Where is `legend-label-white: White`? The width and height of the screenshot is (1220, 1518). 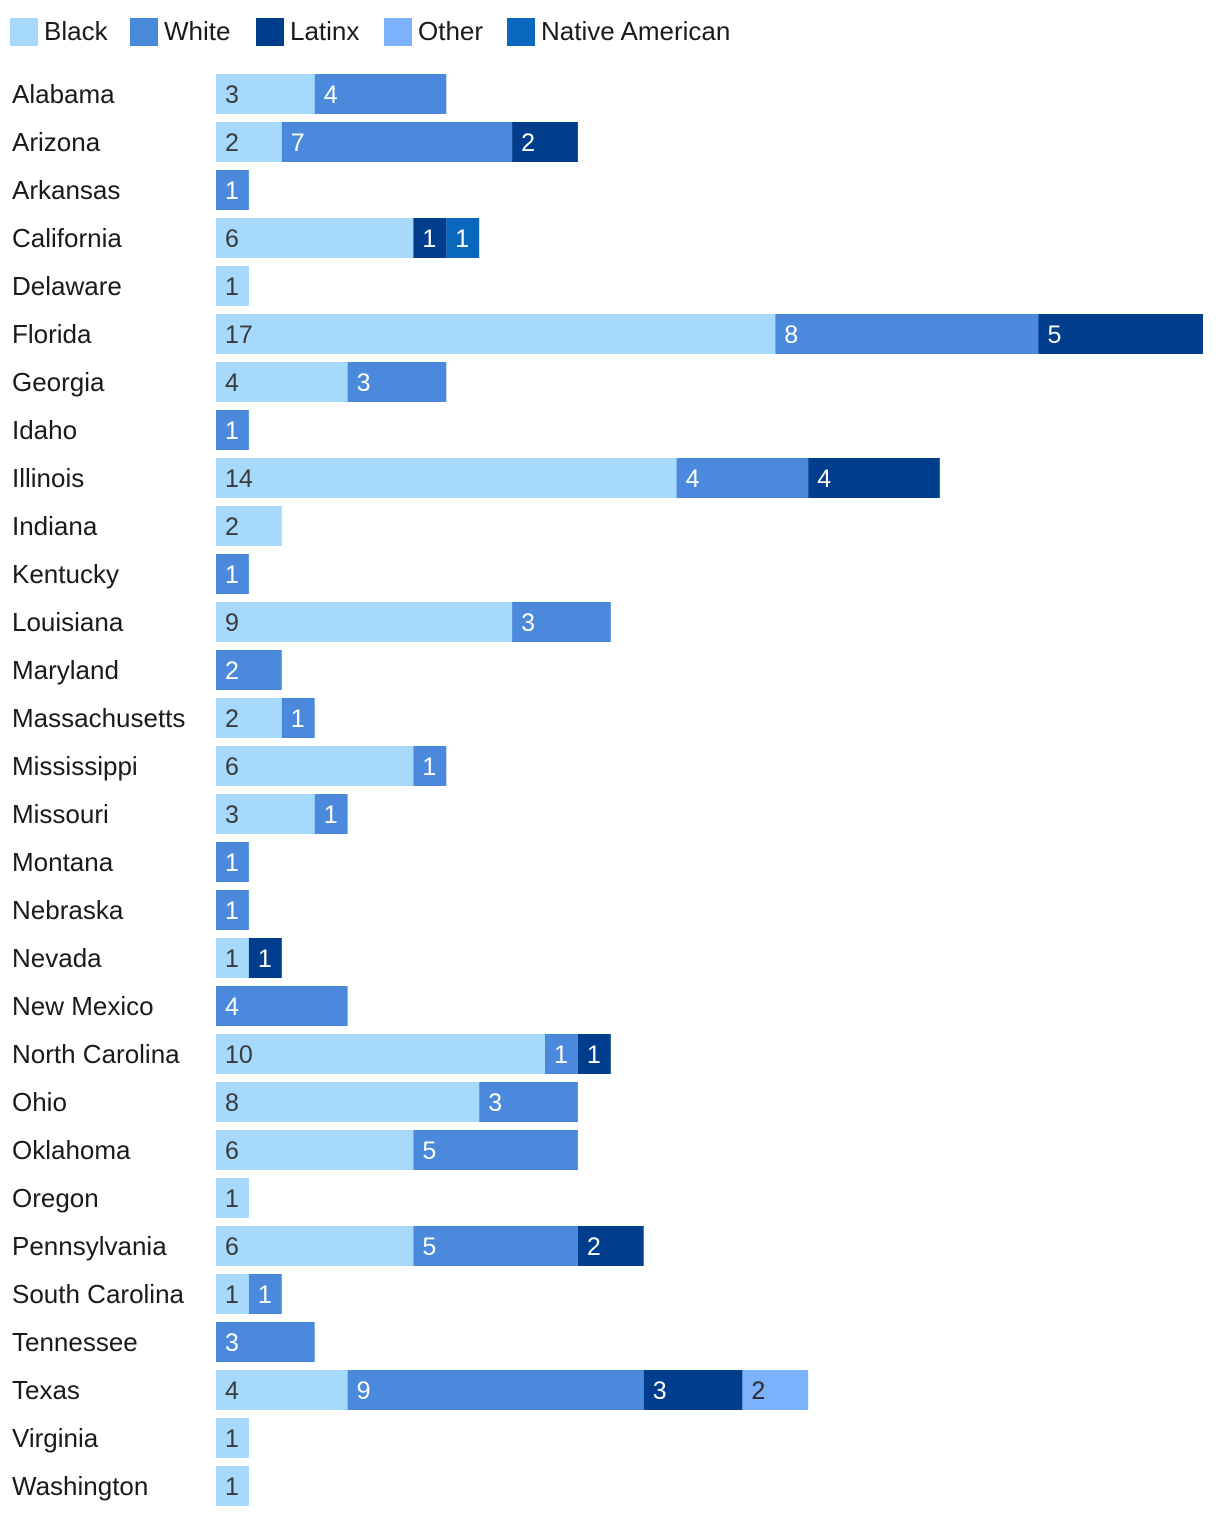 legend-label-white: White is located at coordinates (197, 31).